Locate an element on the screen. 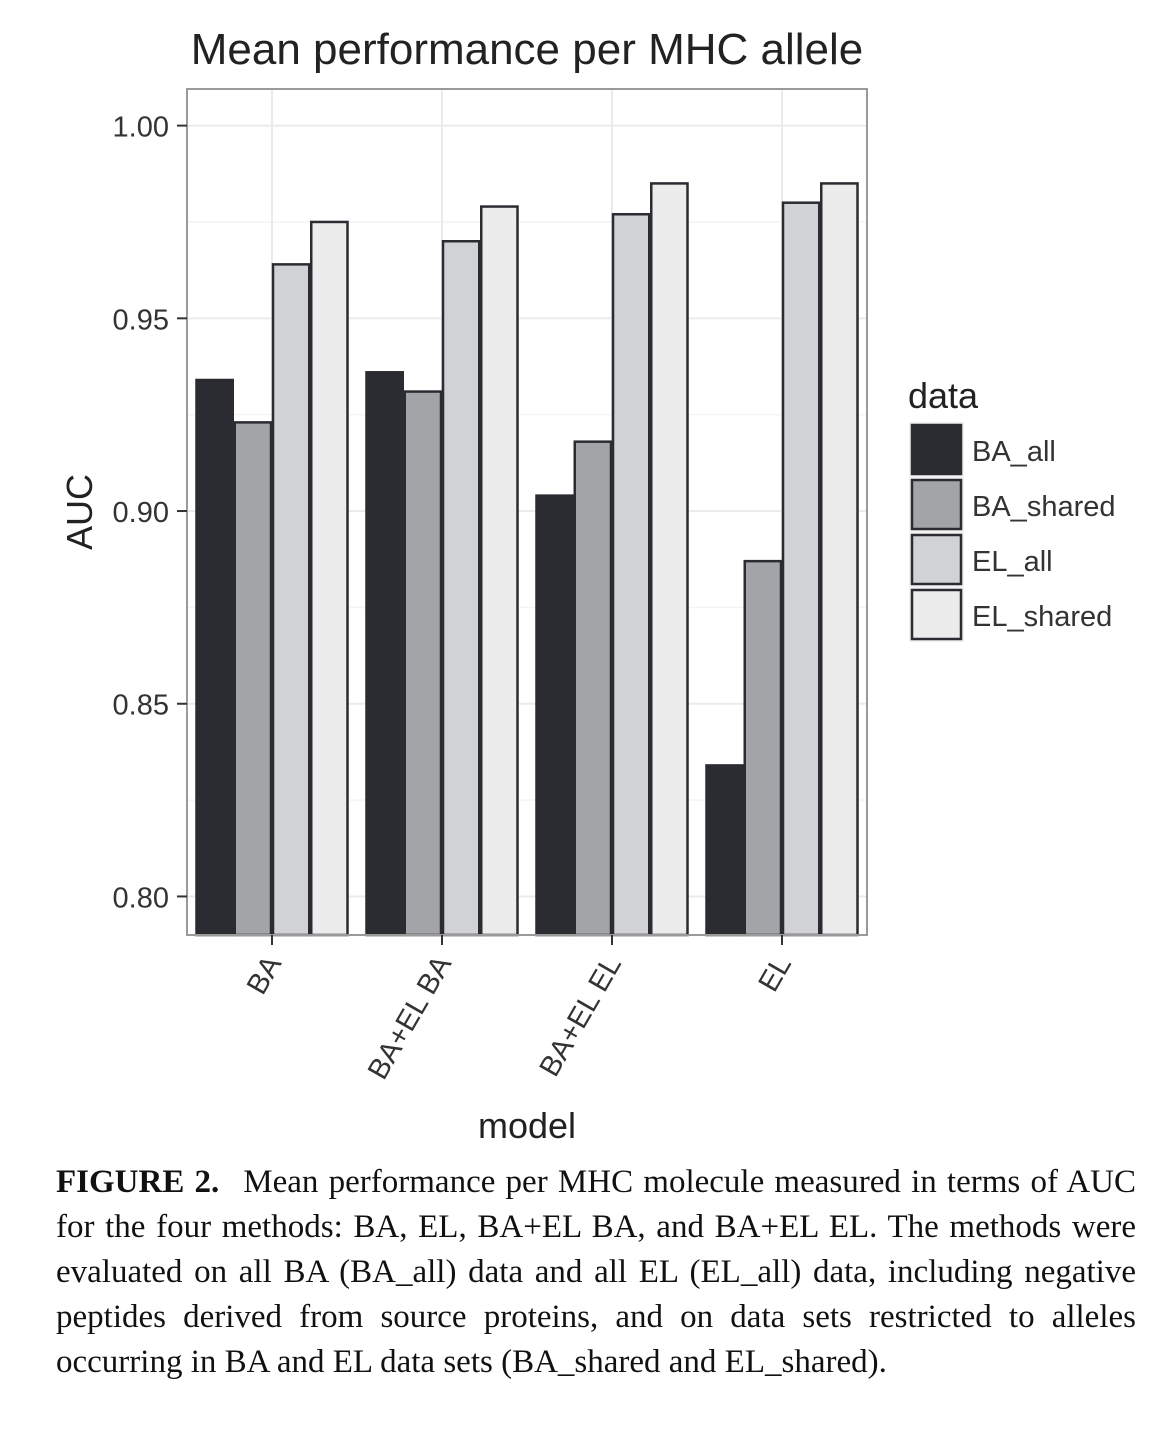  legend-label-BA_all: BA_all is located at coordinates (1014, 452).